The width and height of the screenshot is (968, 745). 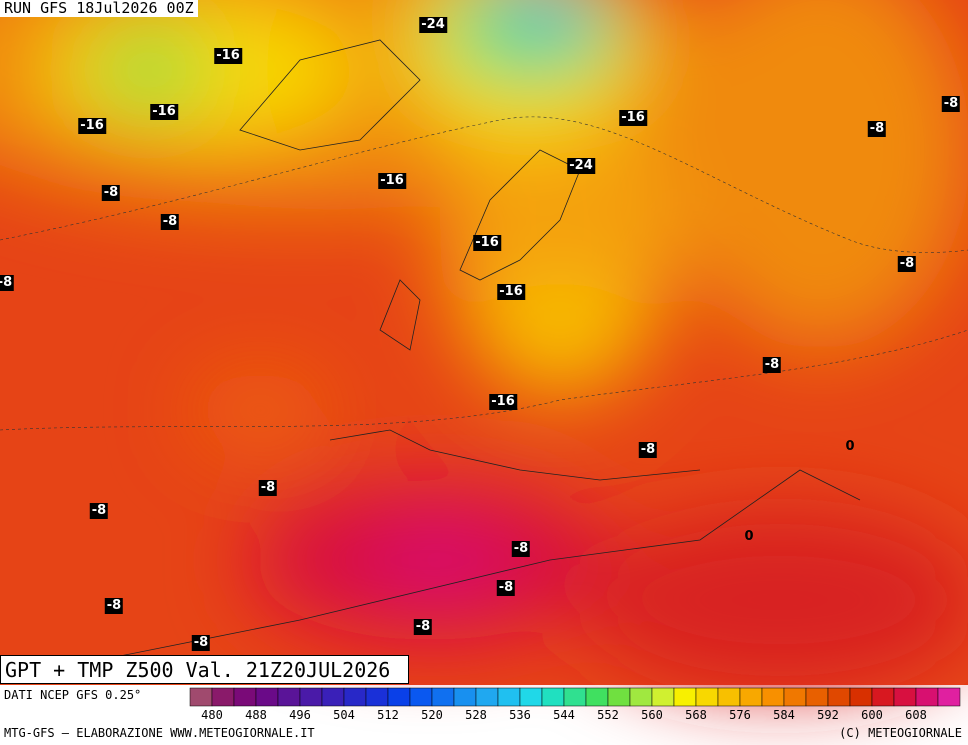 I want to click on colorbar-tick: 592, so click(x=828, y=715).